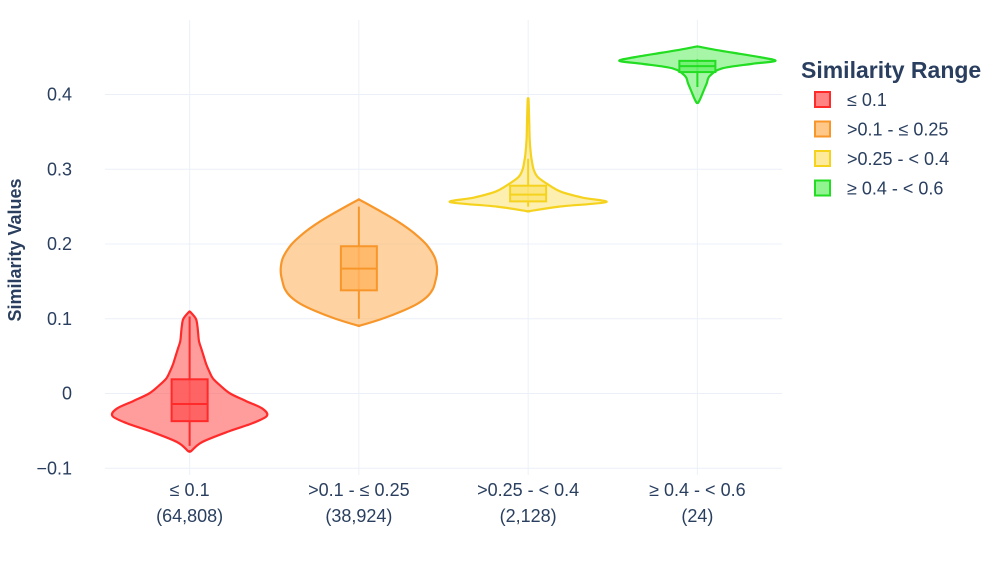  What do you see at coordinates (358, 490) in the screenshot?
I see `x-tick-label: >0.1 - ≤ 0.25` at bounding box center [358, 490].